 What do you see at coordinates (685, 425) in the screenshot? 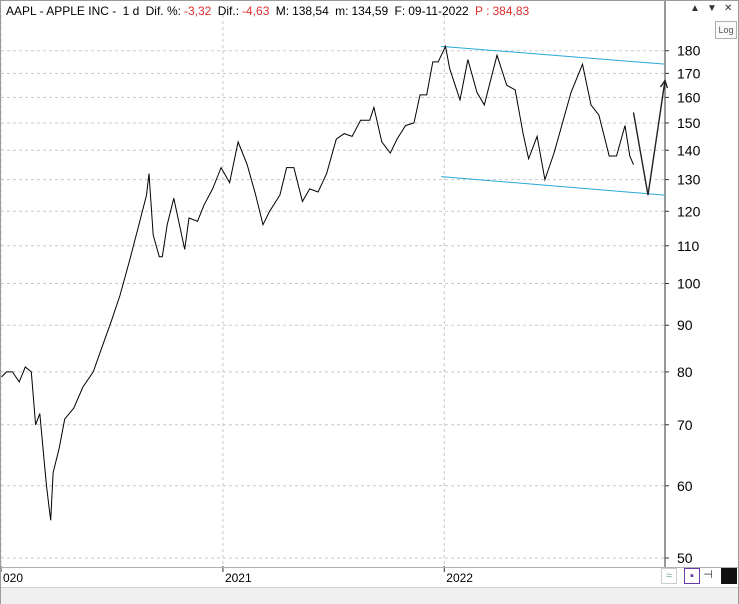
I see `y-tick-label: 70` at bounding box center [685, 425].